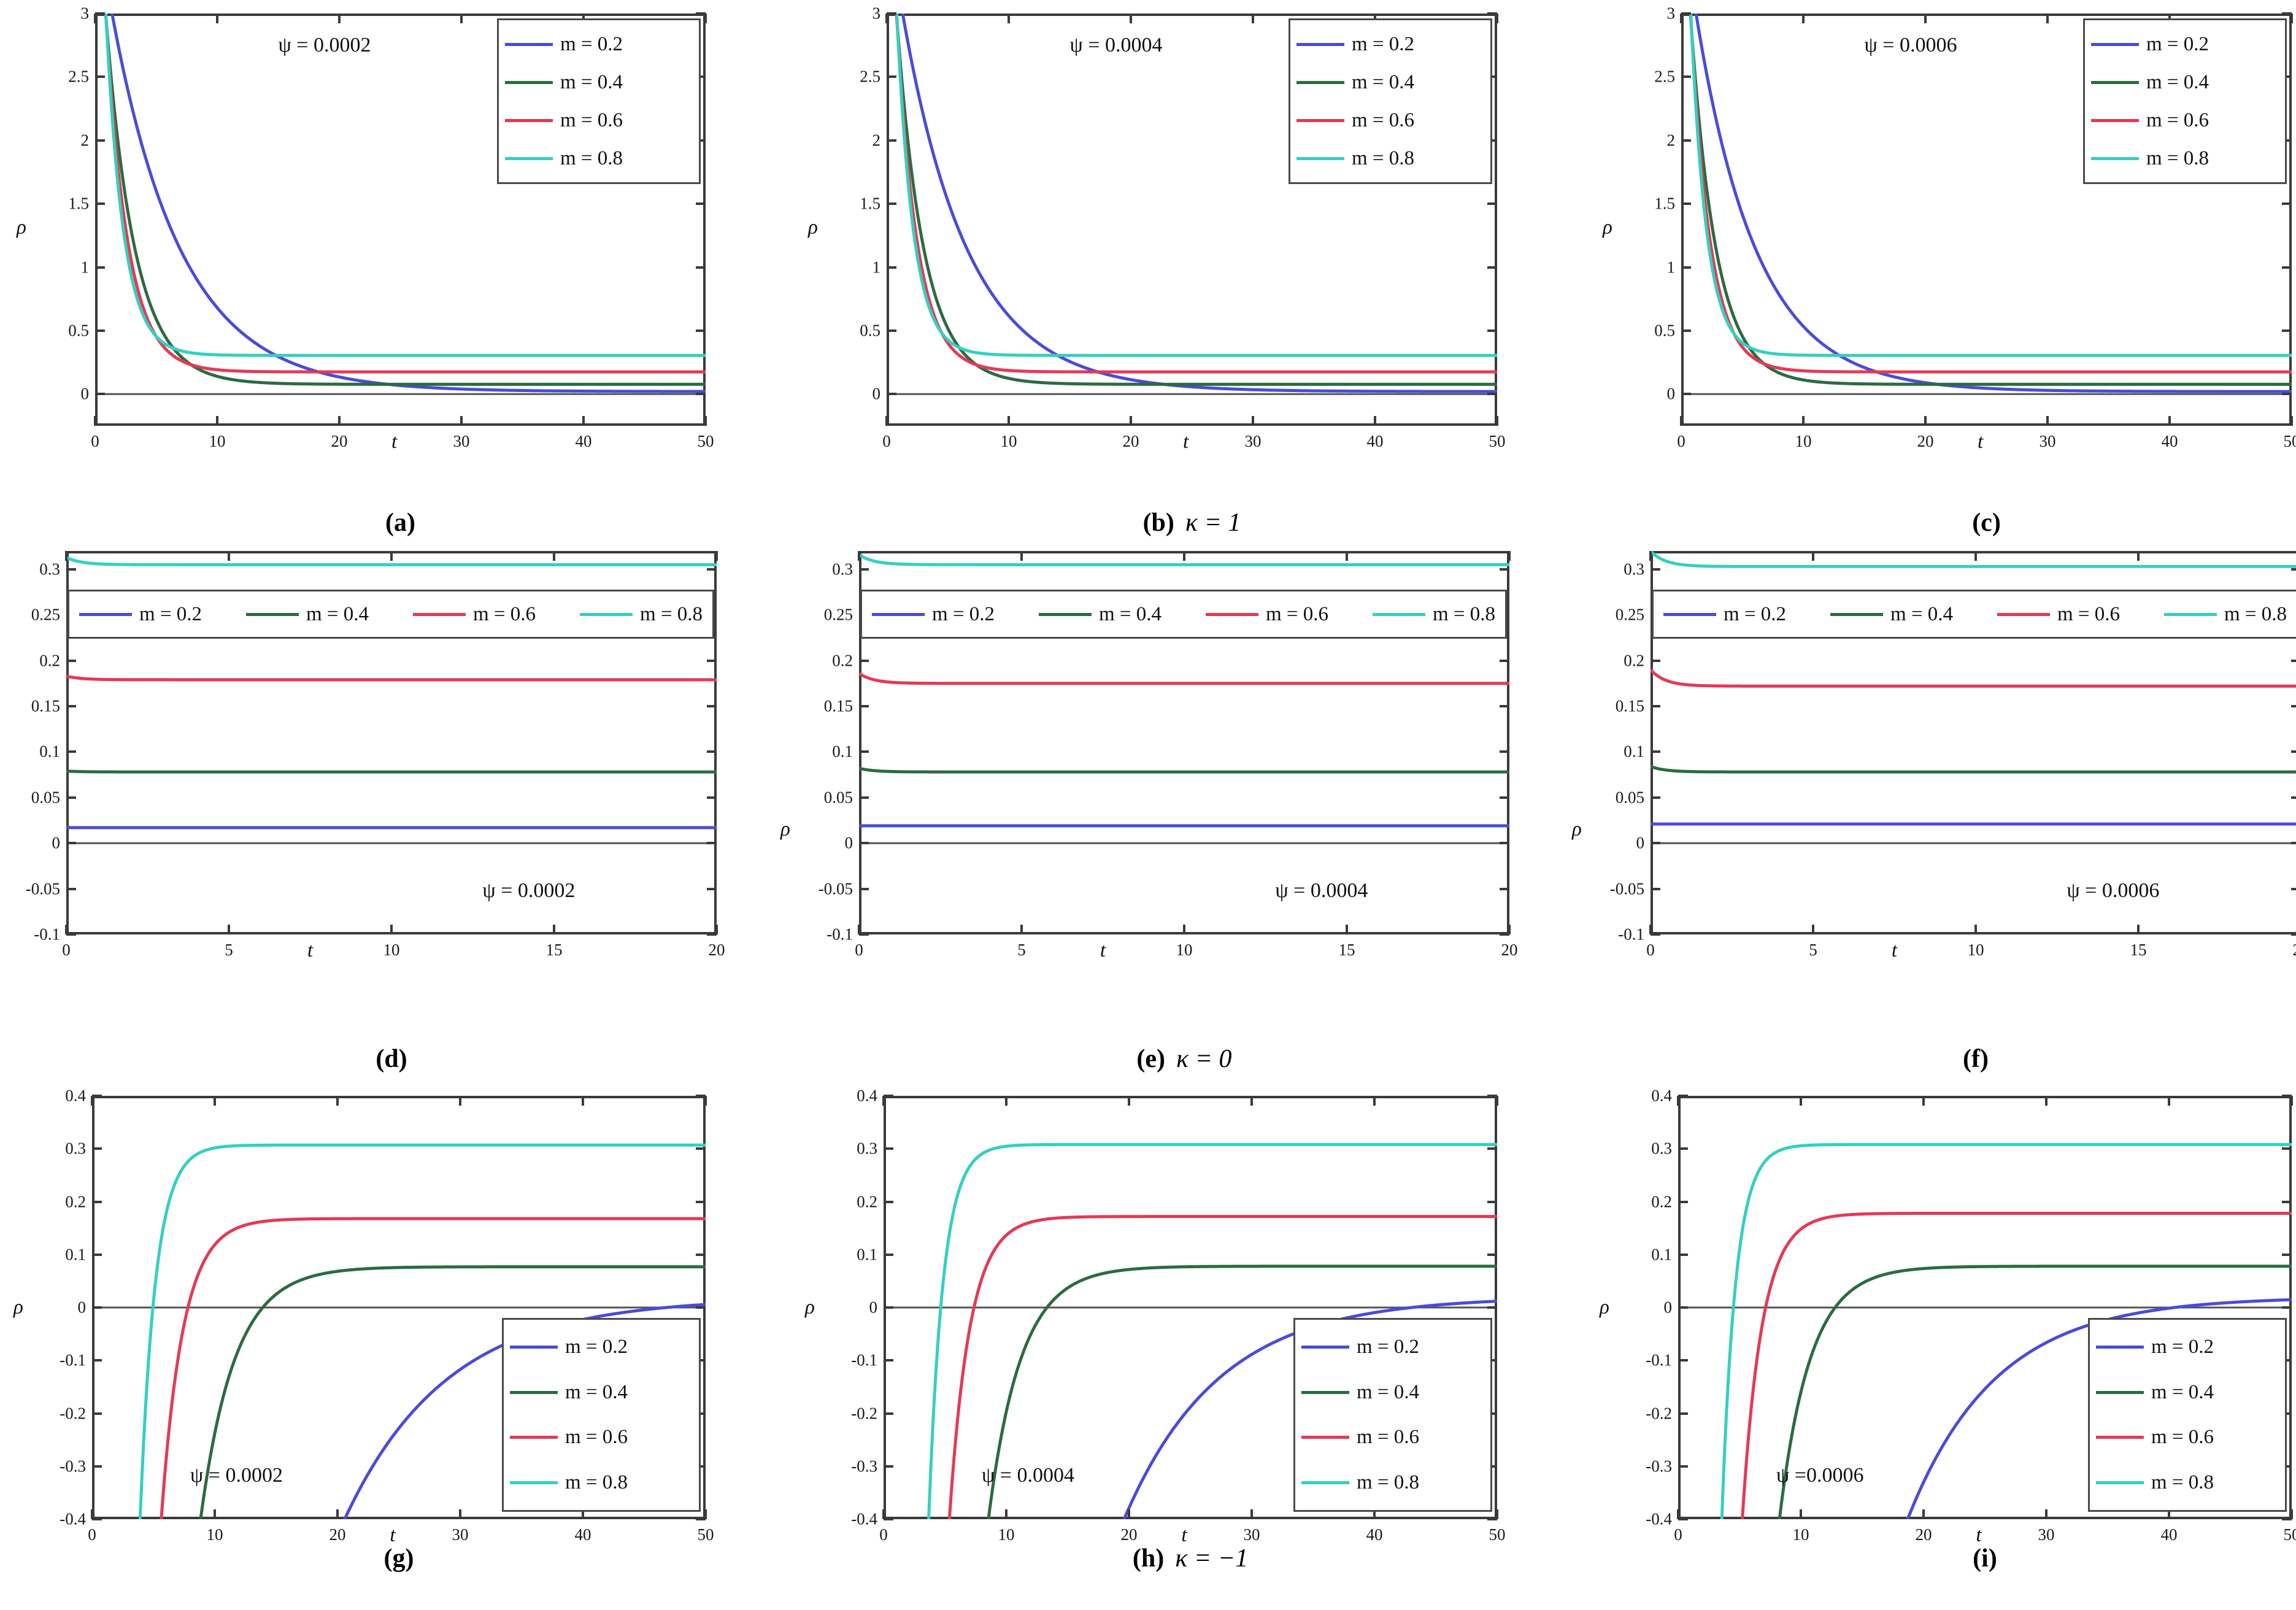 The image size is (2296, 1610). Describe the element at coordinates (337, 614) in the screenshot. I see `legend-label: m = 0.4` at that location.